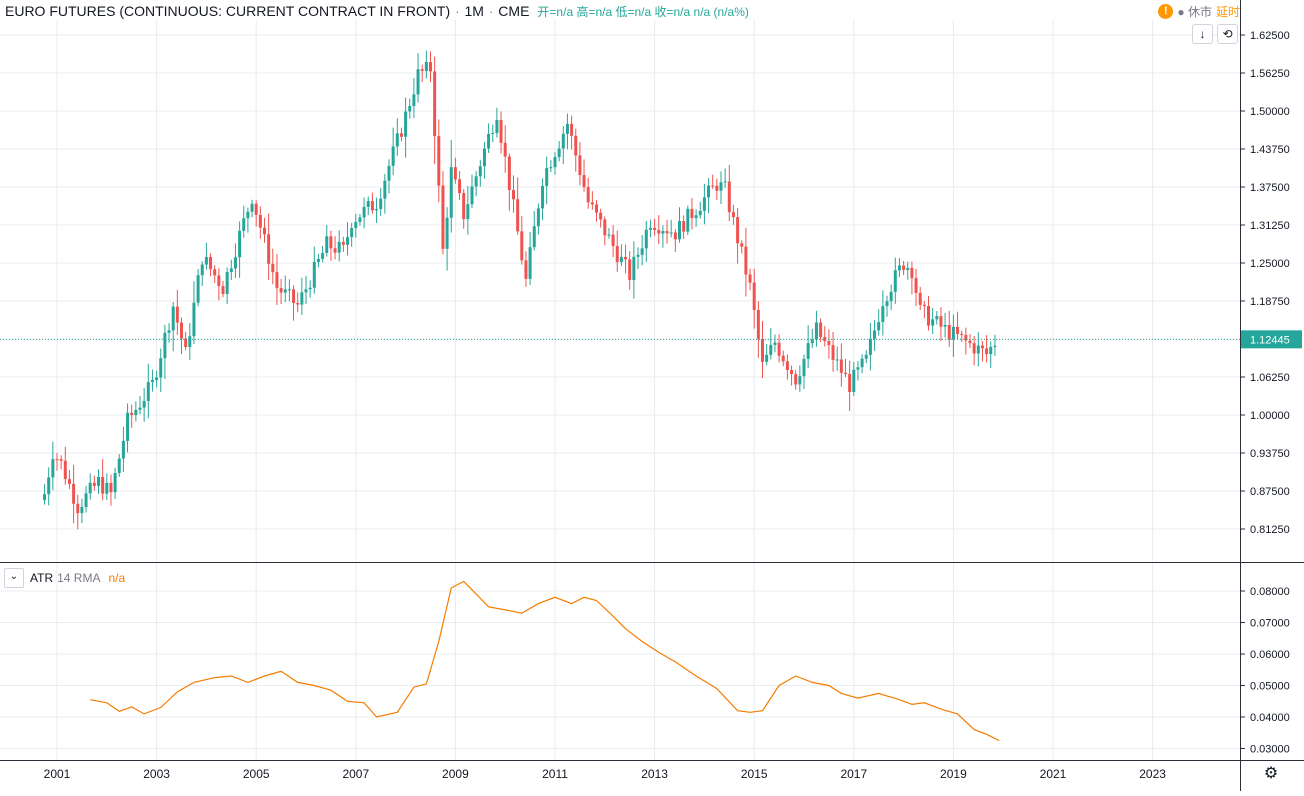  What do you see at coordinates (1199, 11) in the screenshot?
I see `market-status: ! ● 休市 延时` at bounding box center [1199, 11].